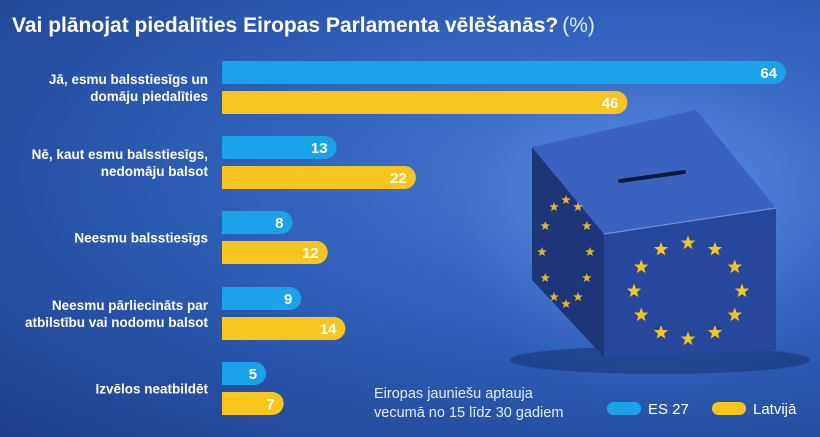  What do you see at coordinates (120, 154) in the screenshot?
I see `category-label-2: Nē, kaut esmu balsstiesīgs,` at bounding box center [120, 154].